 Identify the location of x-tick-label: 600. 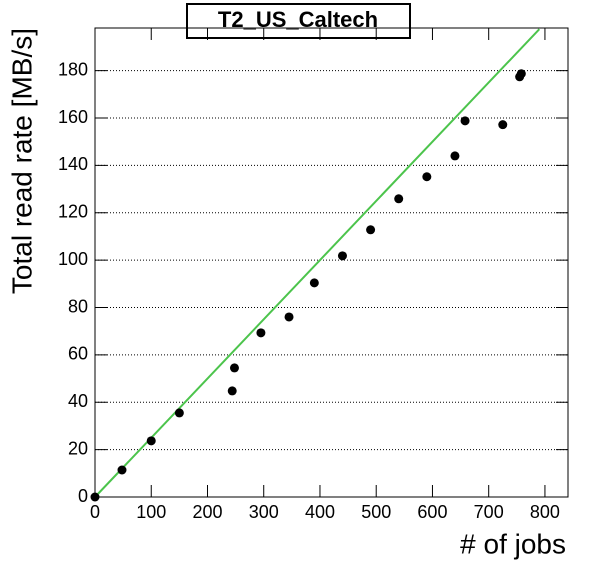
(432, 512).